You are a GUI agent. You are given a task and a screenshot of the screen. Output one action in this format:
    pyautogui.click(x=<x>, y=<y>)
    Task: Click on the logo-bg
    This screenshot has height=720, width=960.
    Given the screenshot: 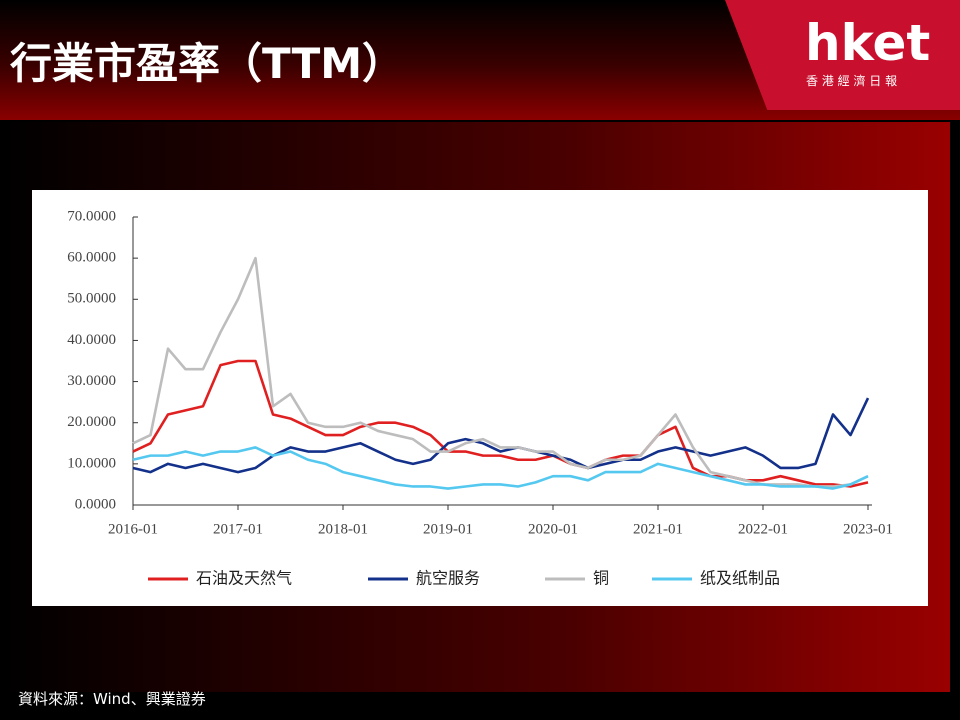 What is the action you would take?
    pyautogui.click(x=842, y=55)
    